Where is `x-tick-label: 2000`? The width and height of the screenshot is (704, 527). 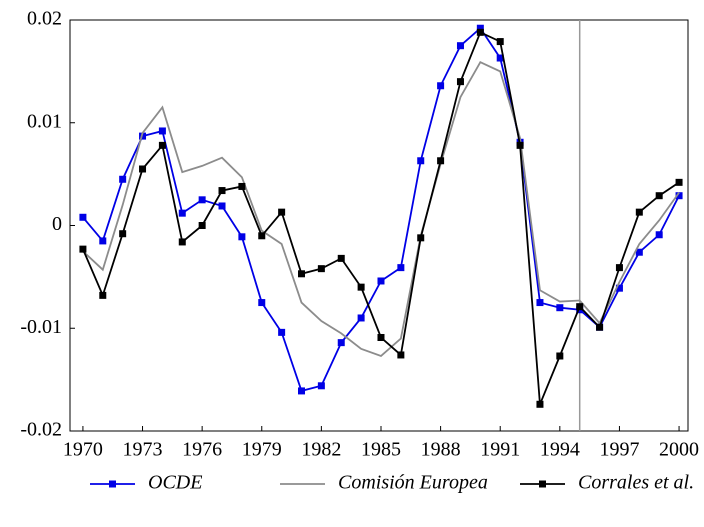 x-tick-label: 2000 is located at coordinates (679, 450).